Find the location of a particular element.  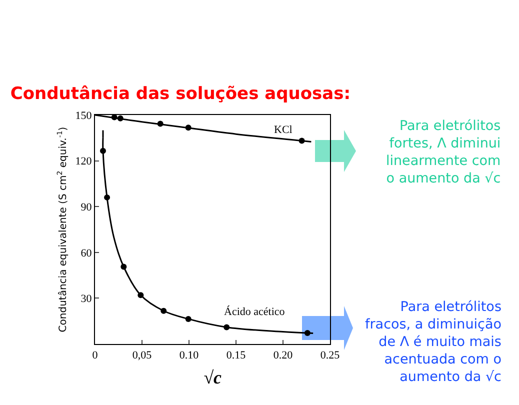

y-tick-label: 150 is located at coordinates (83, 116).